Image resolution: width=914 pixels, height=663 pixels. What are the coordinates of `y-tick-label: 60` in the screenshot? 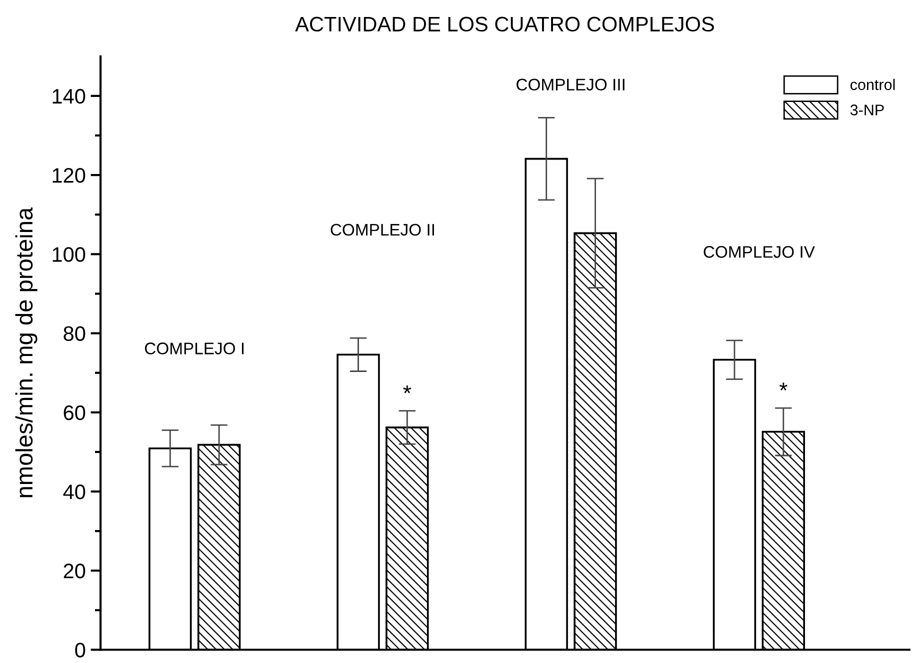 It's located at (75, 412).